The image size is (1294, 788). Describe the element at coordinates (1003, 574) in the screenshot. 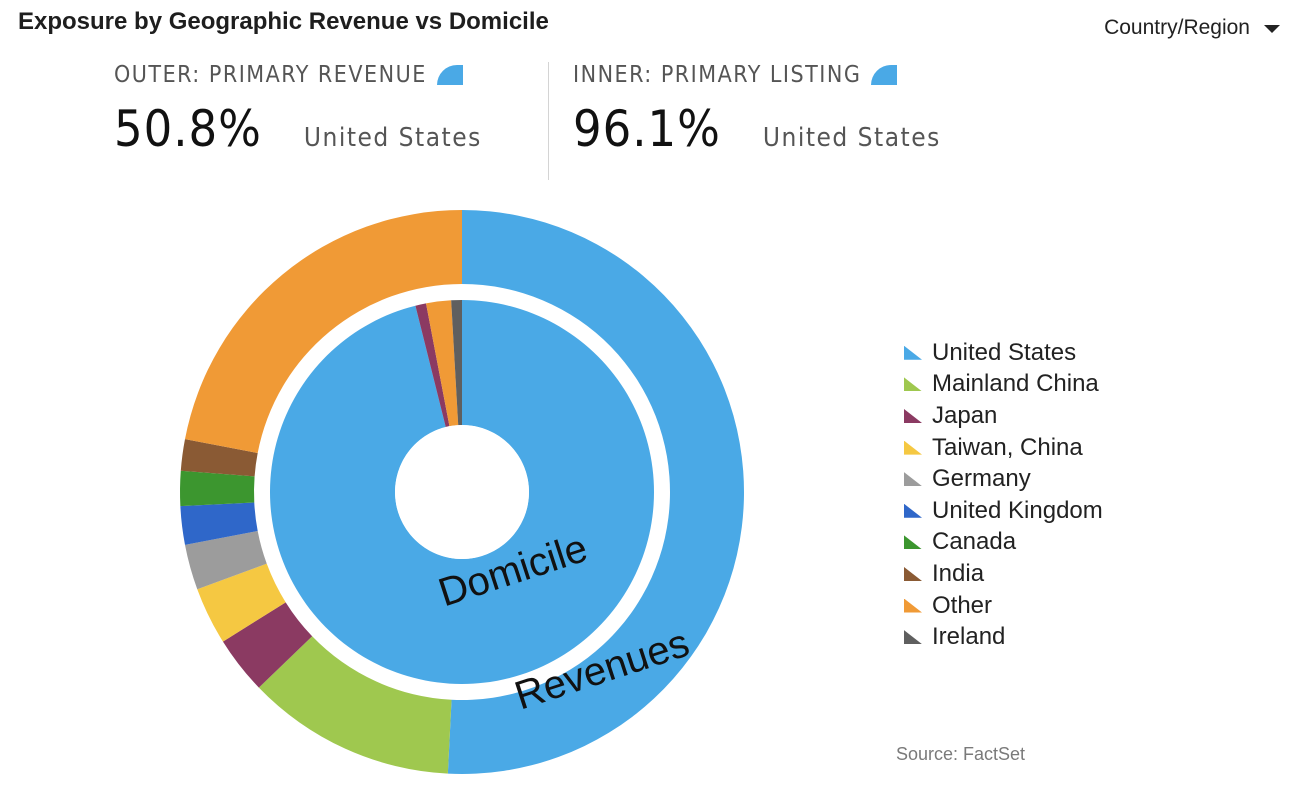

I see `legend-item: India` at that location.